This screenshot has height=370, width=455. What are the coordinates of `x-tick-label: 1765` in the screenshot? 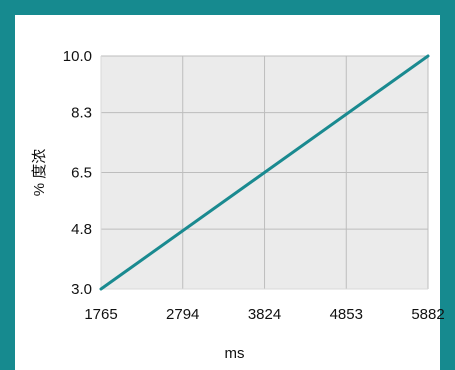 It's located at (100, 314).